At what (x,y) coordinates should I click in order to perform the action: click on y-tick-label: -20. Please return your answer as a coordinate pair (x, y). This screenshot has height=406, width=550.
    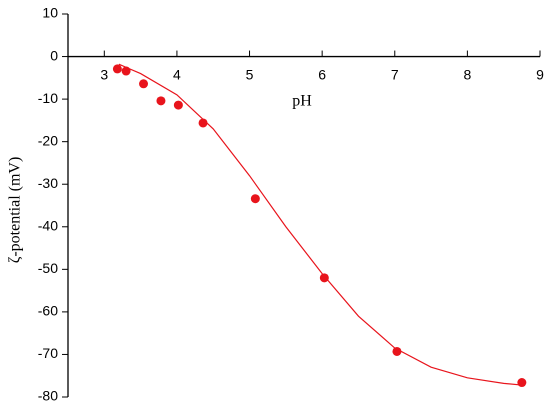
    Looking at the image, I should click on (48, 140).